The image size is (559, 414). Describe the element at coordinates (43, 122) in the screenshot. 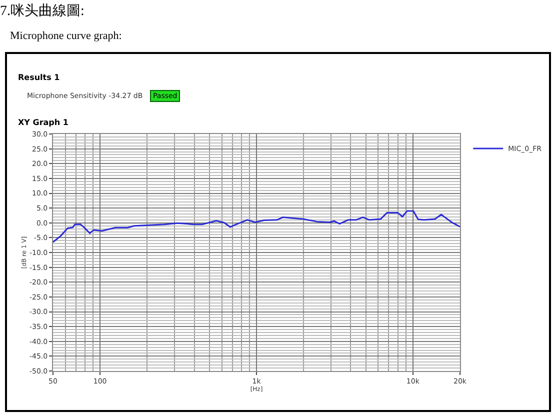

I see `text: XY Graph 1` at that location.